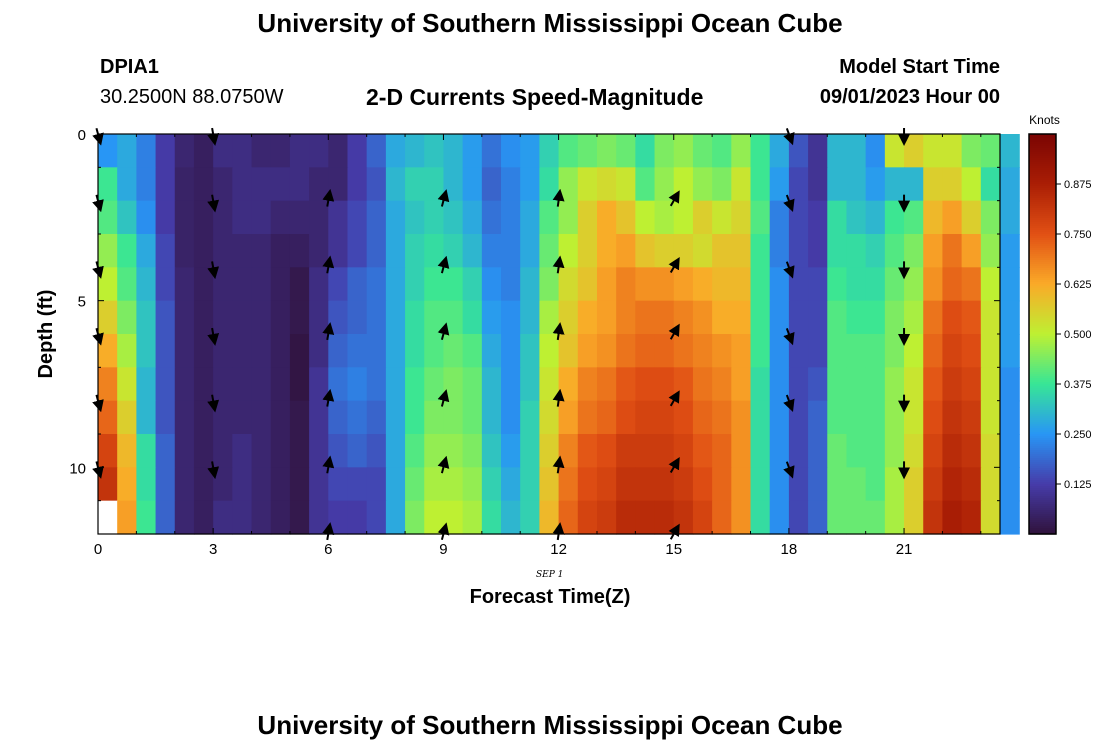 This screenshot has width=1100, height=750. Describe the element at coordinates (129, 67) in the screenshot. I see `station-id: DPIA1` at that location.